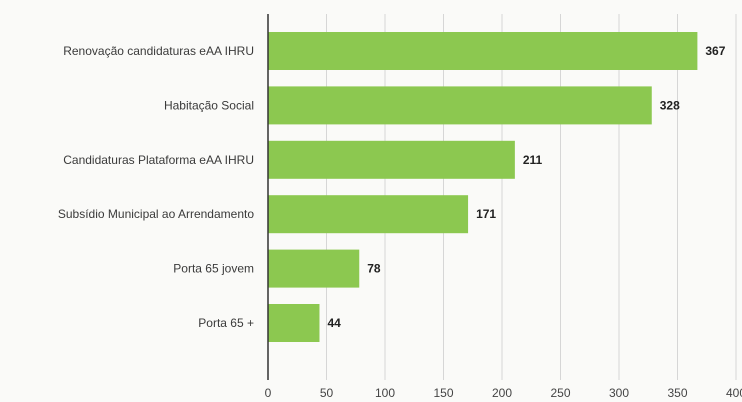  Describe the element at coordinates (209, 105) in the screenshot. I see `category-label-1: Habitação Social` at that location.